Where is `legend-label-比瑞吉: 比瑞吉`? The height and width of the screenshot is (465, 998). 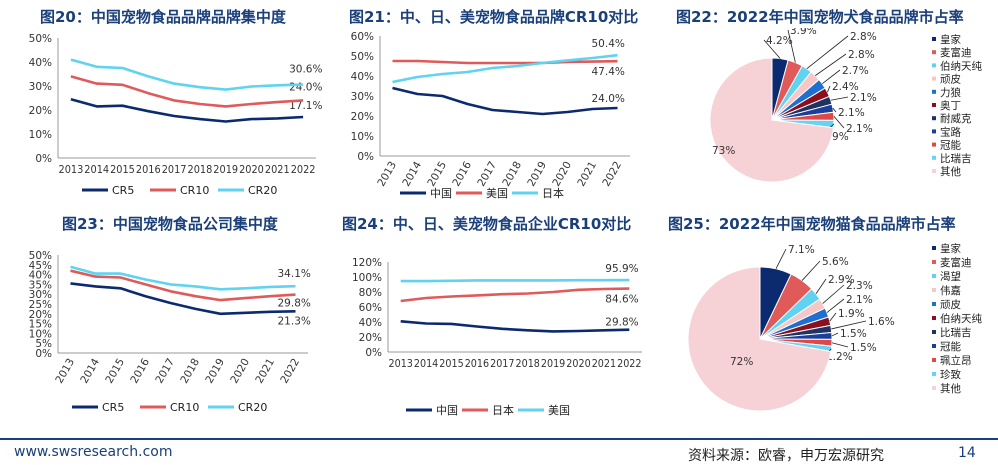
legend-label-比瑞吉: 比瑞吉 is located at coordinates (956, 158).